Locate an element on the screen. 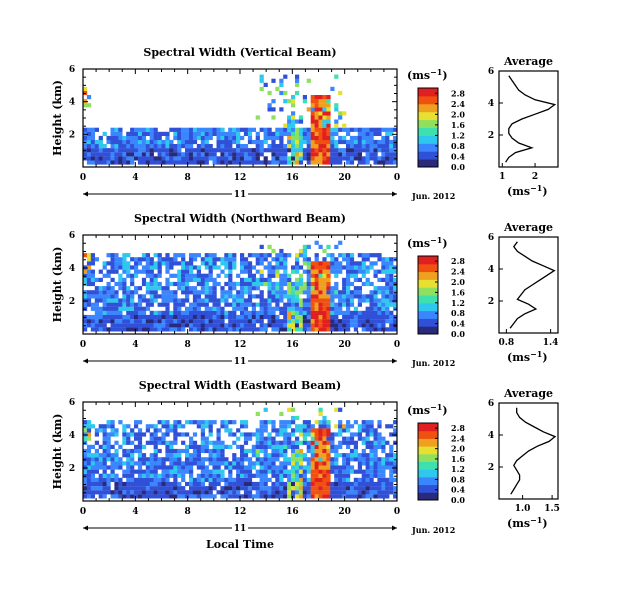 The width and height of the screenshot is (619, 598). panel-title: Spectral Width (Eastward Beam) is located at coordinates (240, 385).